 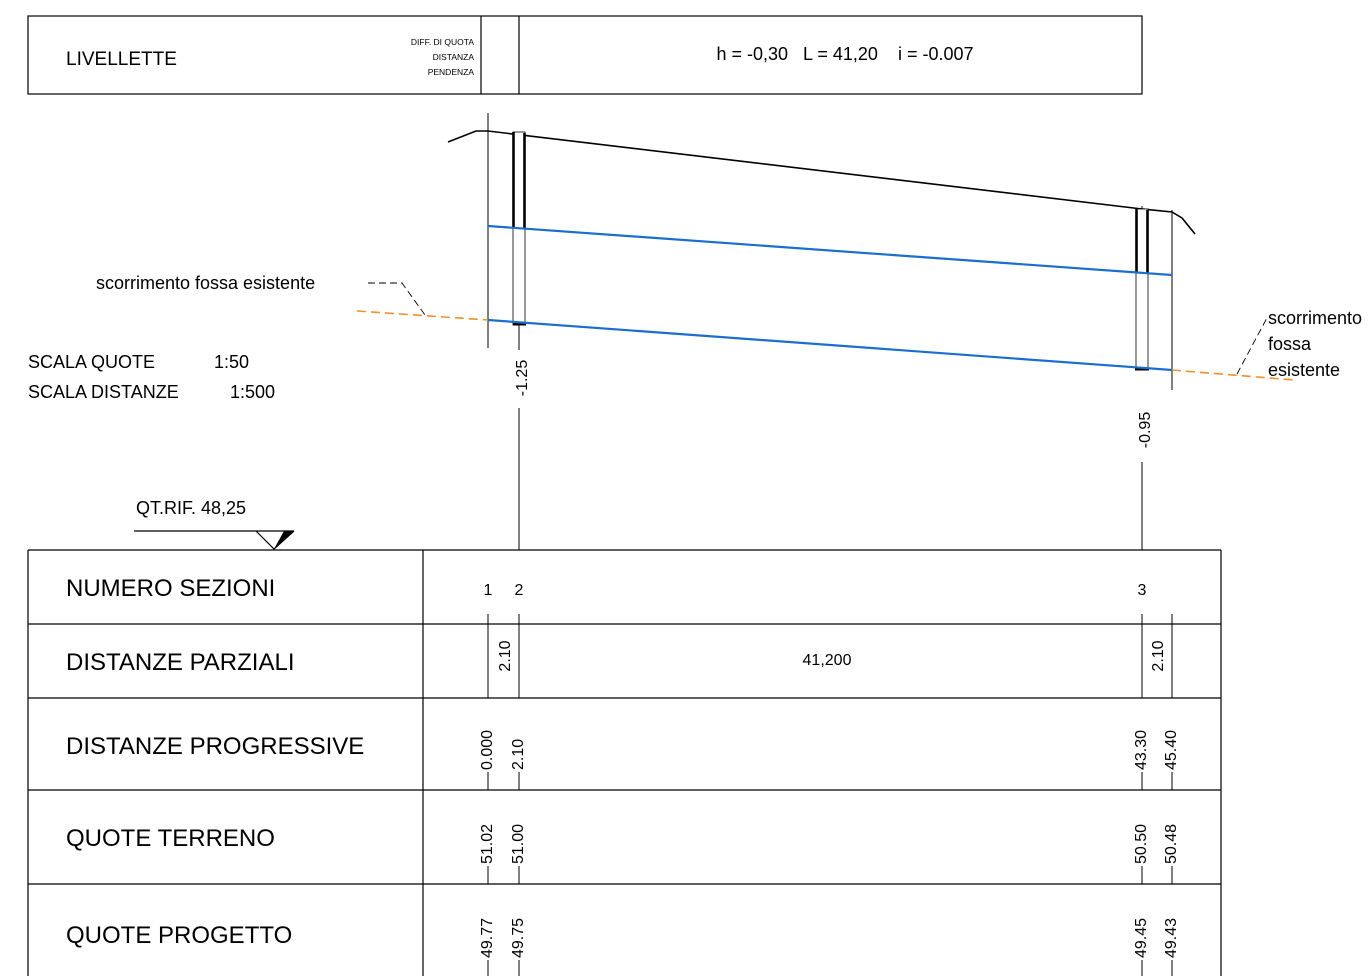 I want to click on progressive-distance-1: 0.000, so click(x=487, y=750).